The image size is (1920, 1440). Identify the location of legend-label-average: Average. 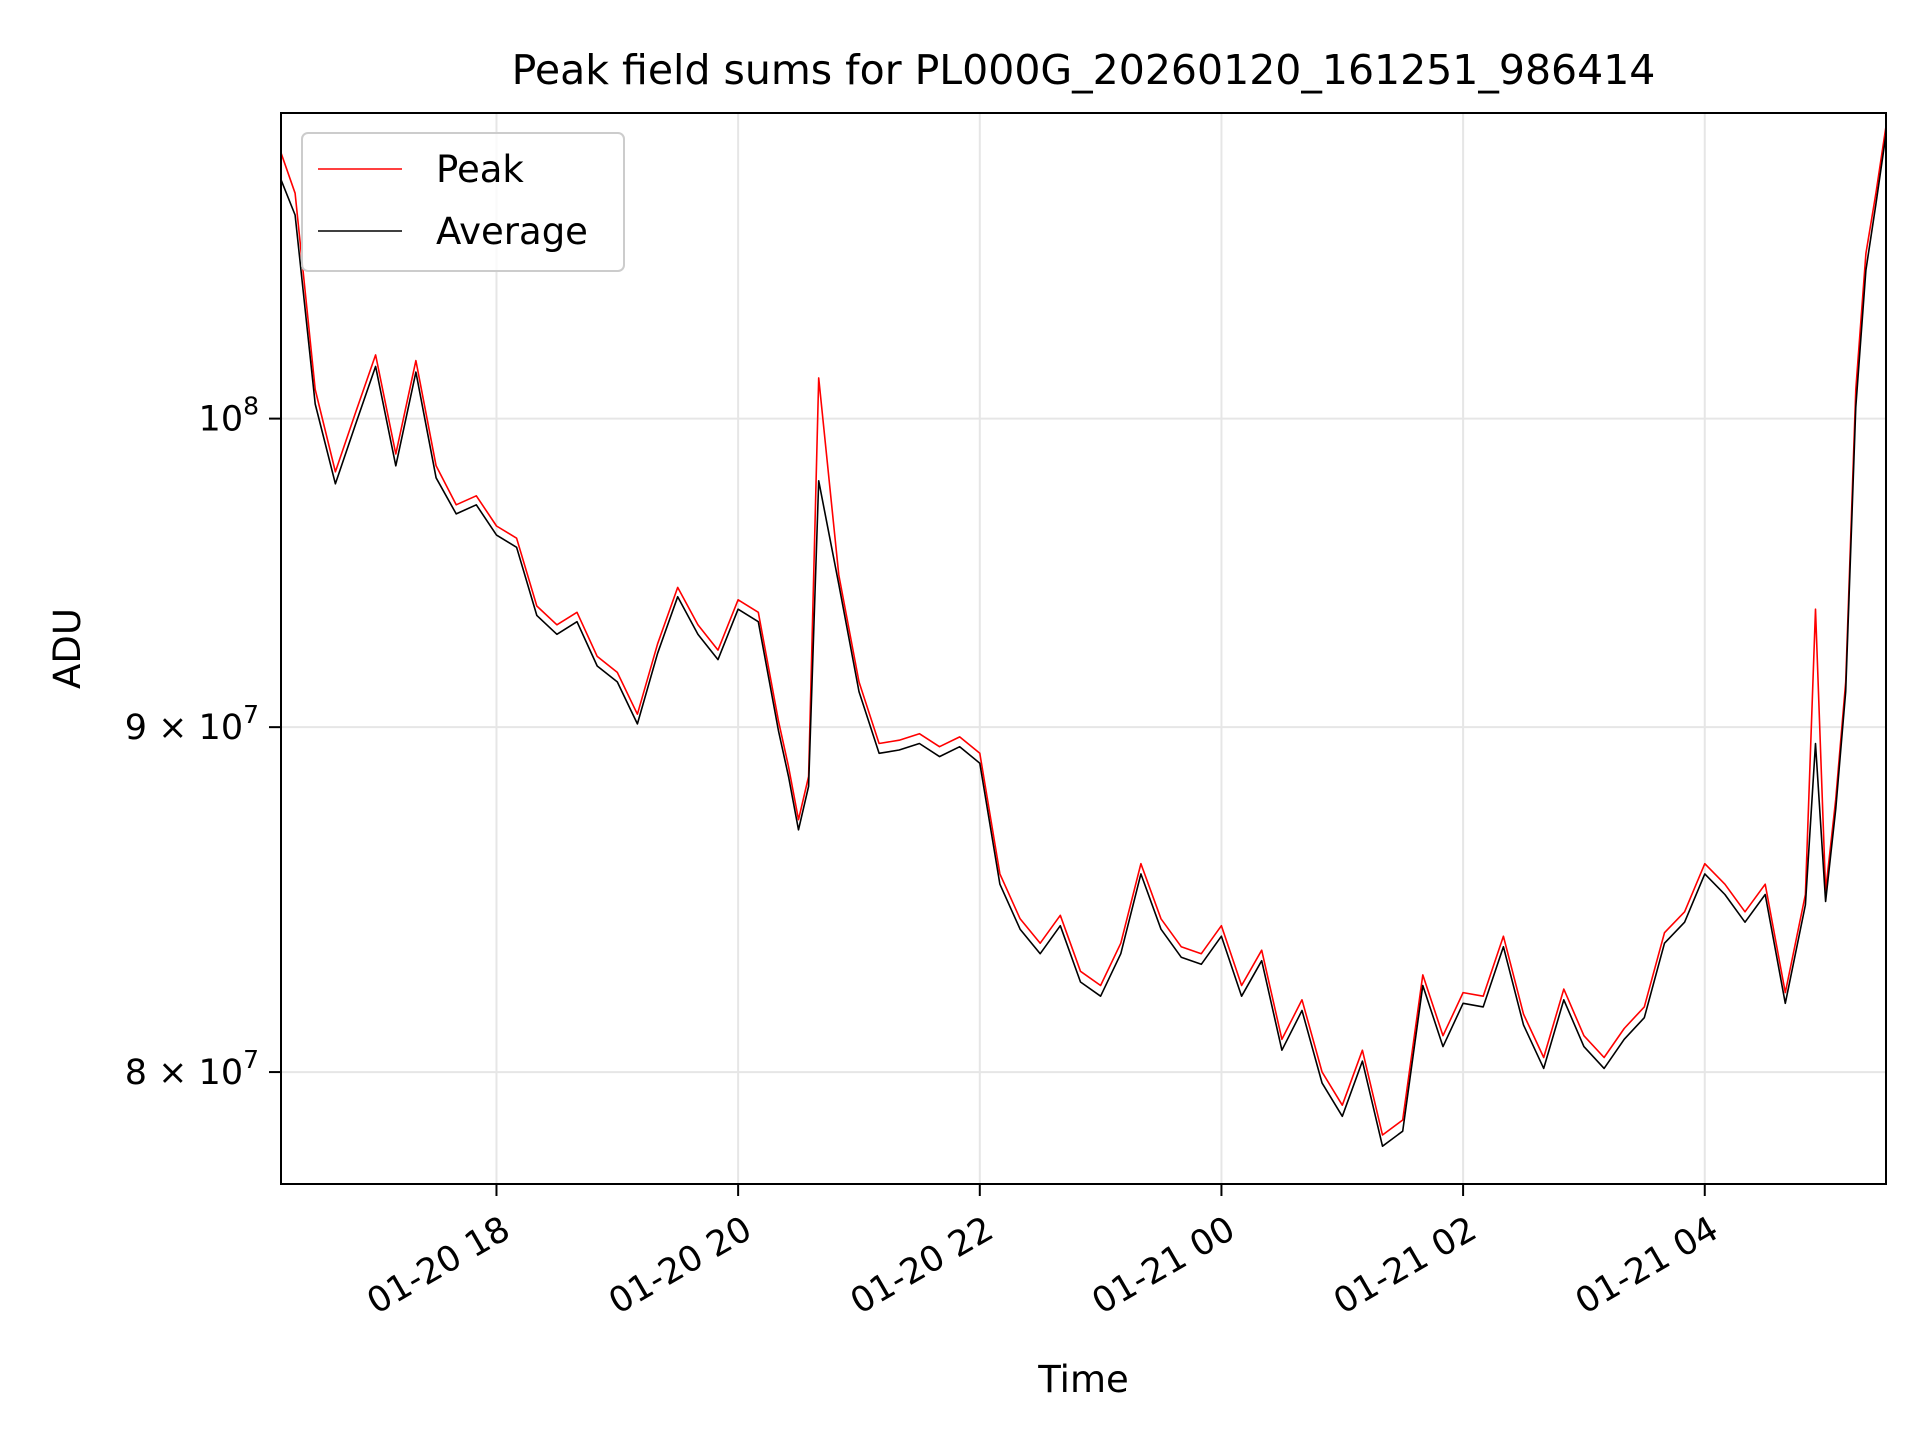
(512, 231).